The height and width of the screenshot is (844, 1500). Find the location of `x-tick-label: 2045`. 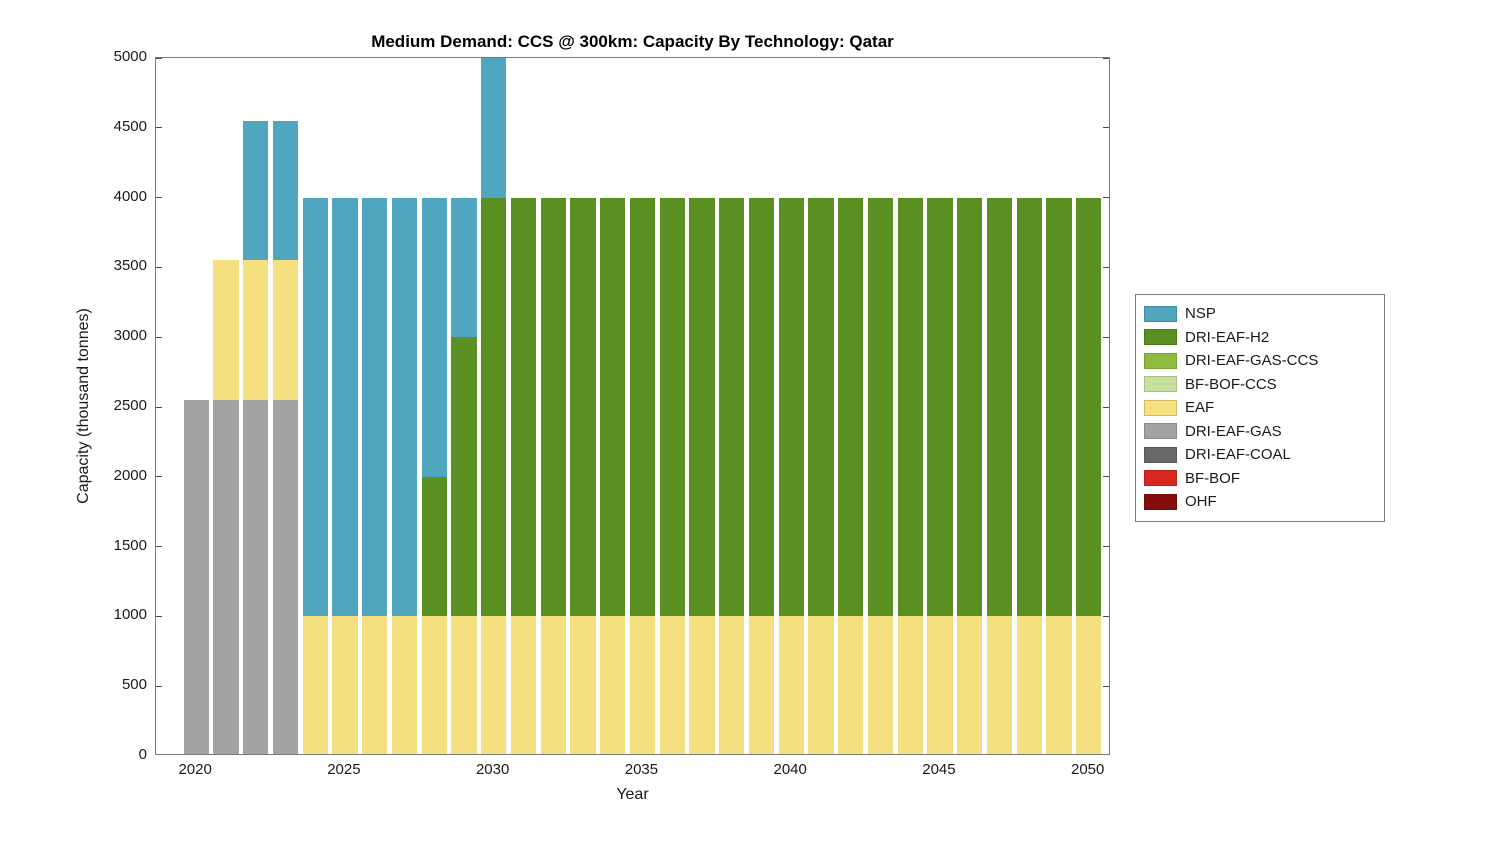

x-tick-label: 2045 is located at coordinates (939, 769).